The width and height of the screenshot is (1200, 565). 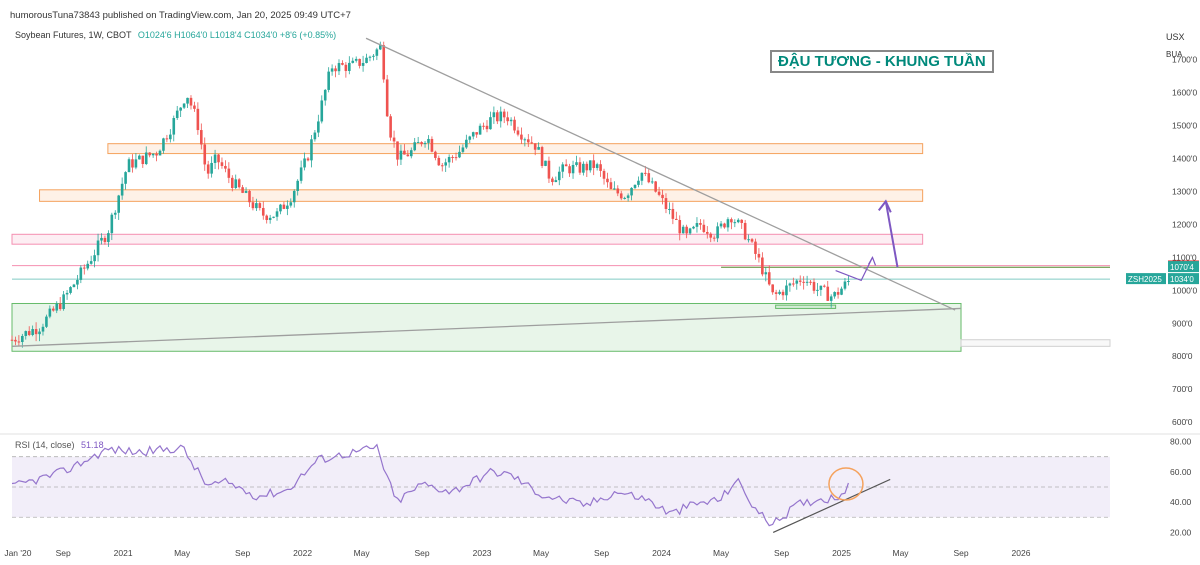 What do you see at coordinates (1145, 279) in the screenshot?
I see `symbol-tag-label: ZSH2025` at bounding box center [1145, 279].